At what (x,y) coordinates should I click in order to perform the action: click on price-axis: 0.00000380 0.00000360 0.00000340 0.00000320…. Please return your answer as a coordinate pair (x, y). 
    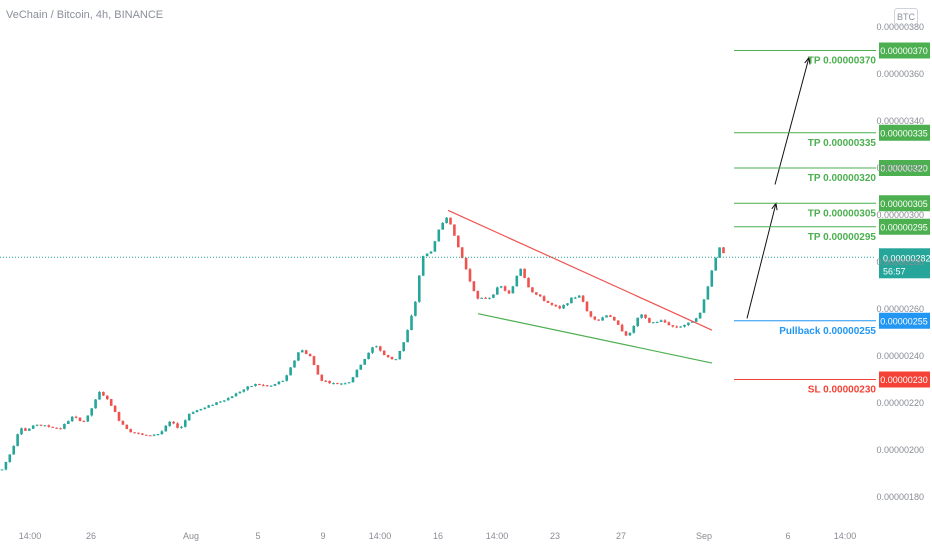
    Looking at the image, I should click on (900, 262).